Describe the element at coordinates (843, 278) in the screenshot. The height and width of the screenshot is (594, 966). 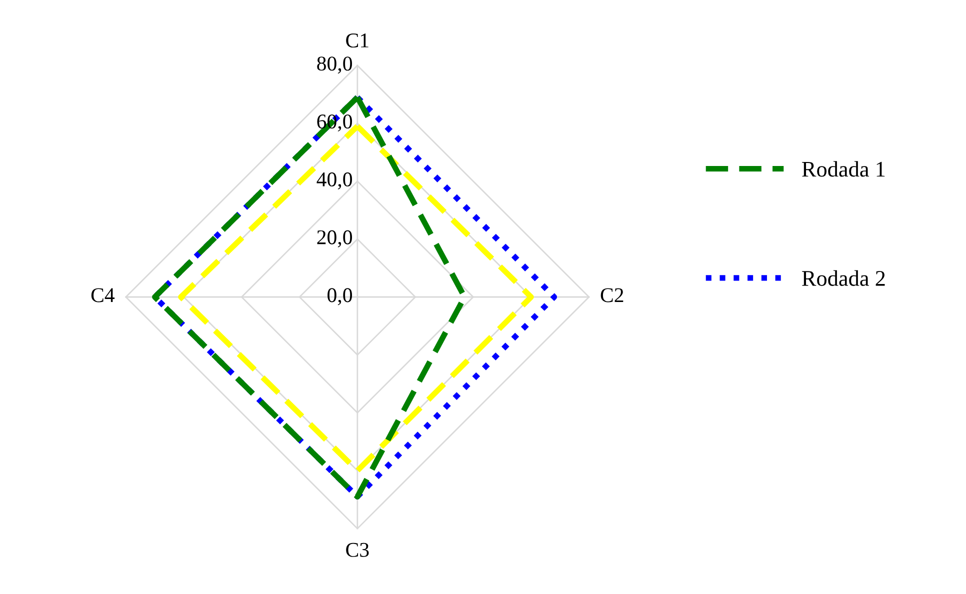
I see `legend-label: Rodada 2` at that location.